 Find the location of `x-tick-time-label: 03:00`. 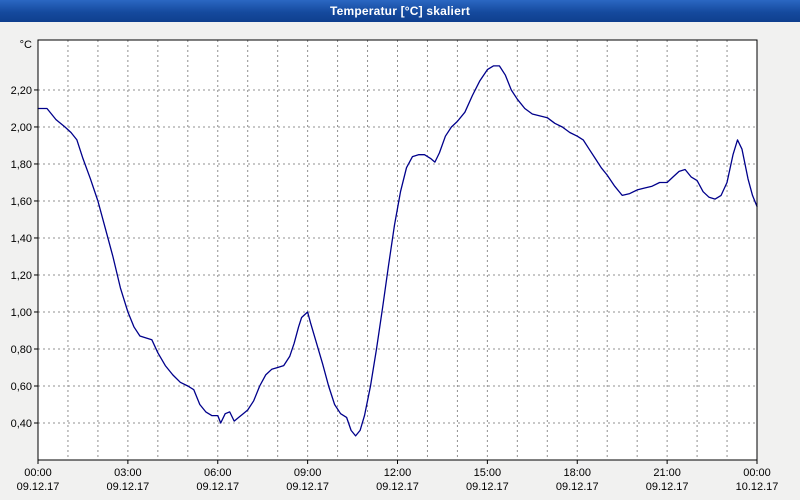

x-tick-time-label: 03:00 is located at coordinates (128, 473).